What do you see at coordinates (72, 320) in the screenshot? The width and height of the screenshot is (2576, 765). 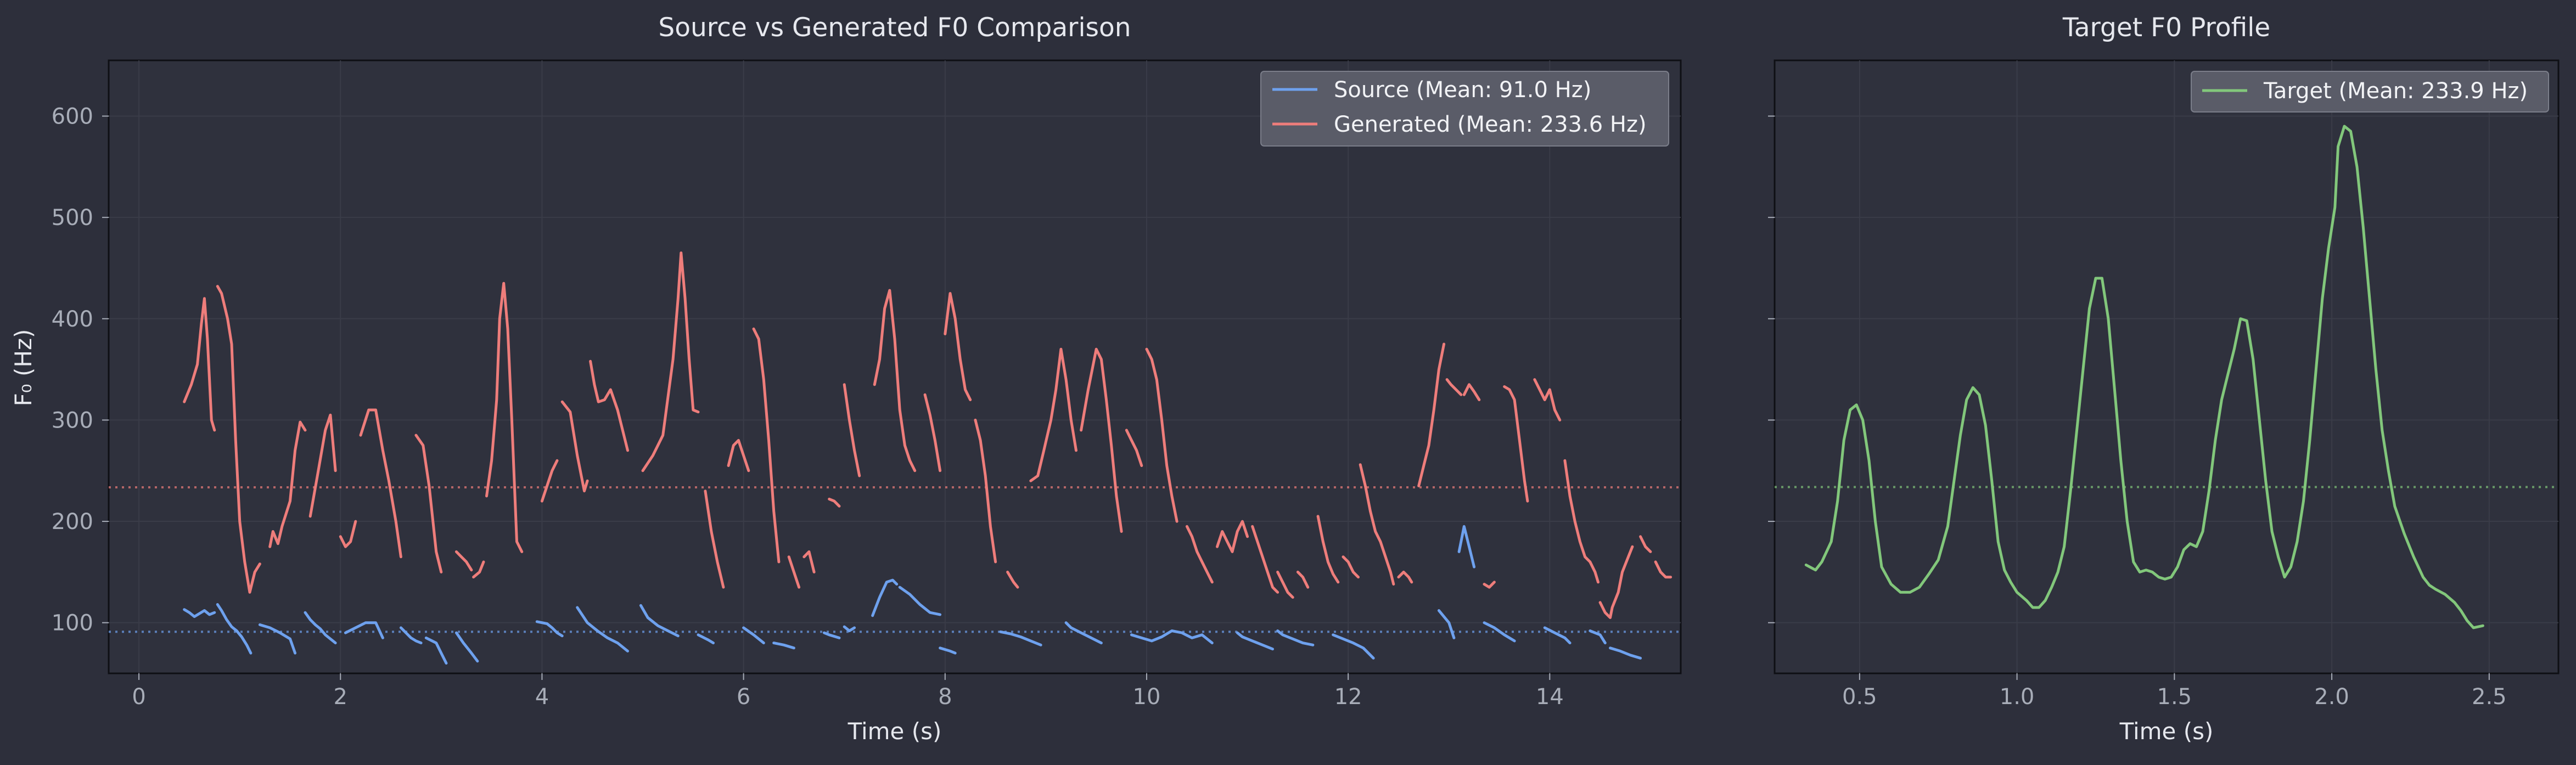 I see `left-y-tick-label: 400` at bounding box center [72, 320].